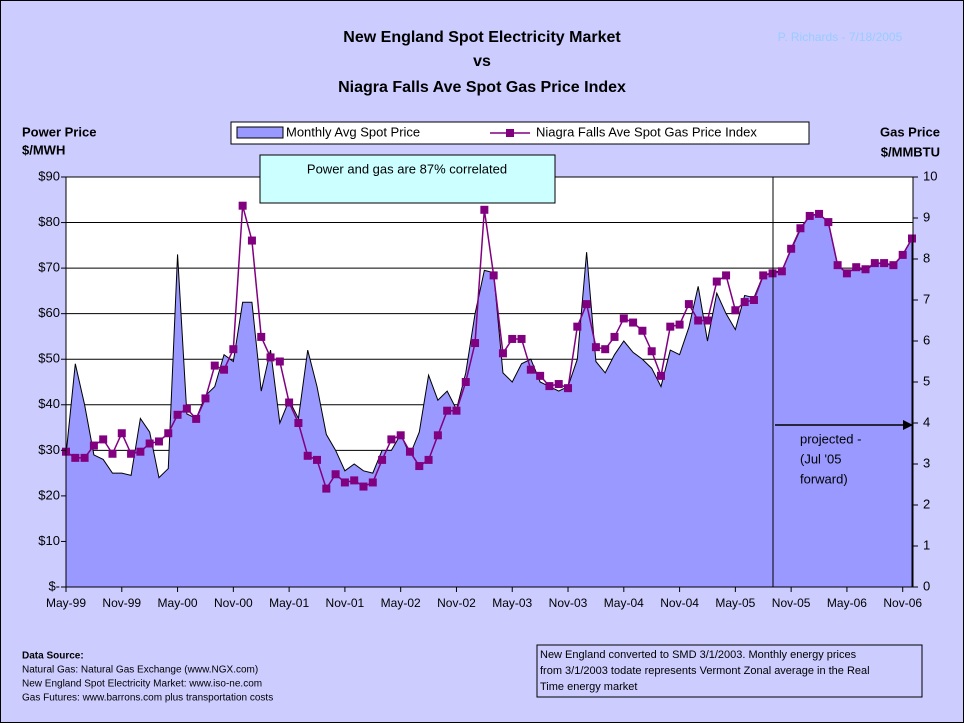 This screenshot has width=964, height=723. Describe the element at coordinates (926, 216) in the screenshot. I see `y2-tick-label: 9` at that location.